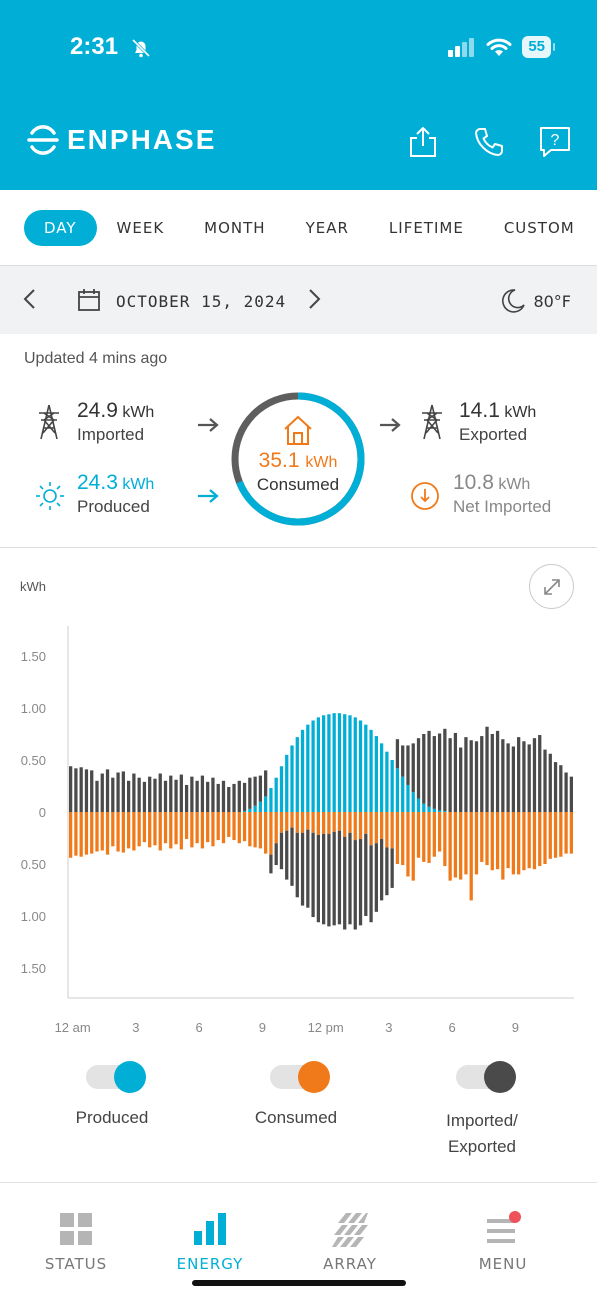 This screenshot has height=1300, width=597. Describe the element at coordinates (486, 1077) in the screenshot. I see `imported-exported-toggle` at that location.